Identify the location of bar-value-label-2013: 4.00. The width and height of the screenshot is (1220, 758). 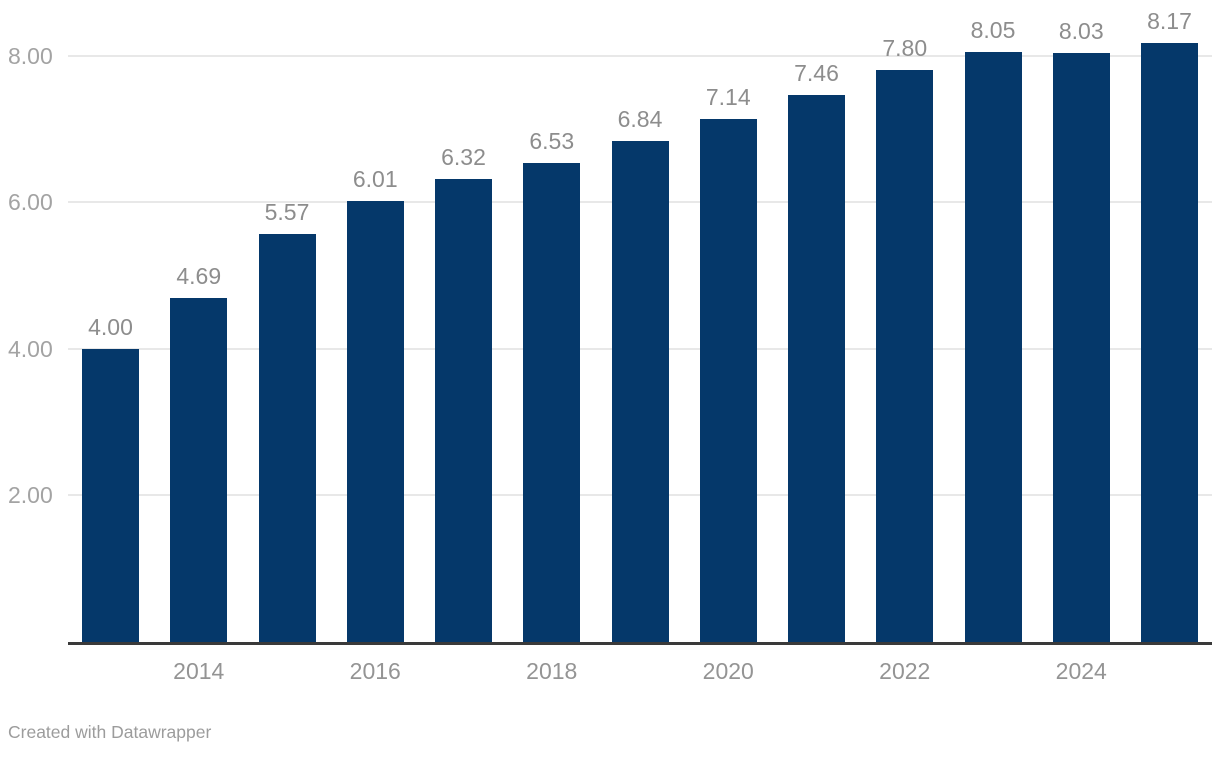
(110, 326).